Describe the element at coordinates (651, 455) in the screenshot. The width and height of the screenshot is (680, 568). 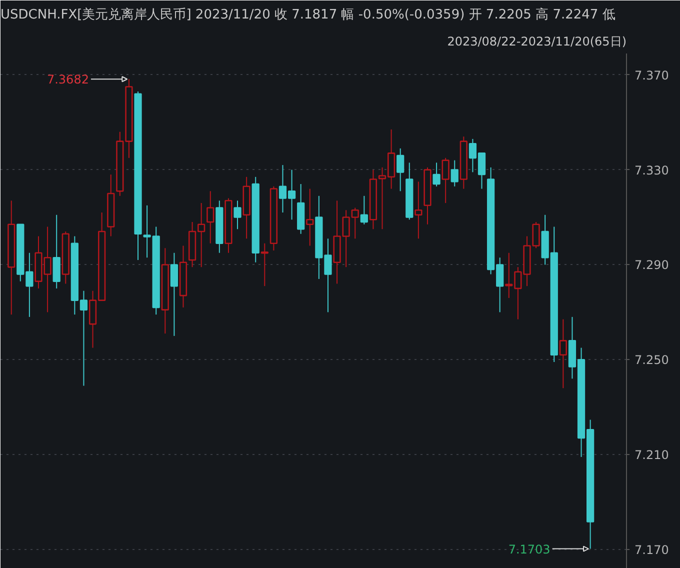
I see `y-tick-label: 7.210` at that location.